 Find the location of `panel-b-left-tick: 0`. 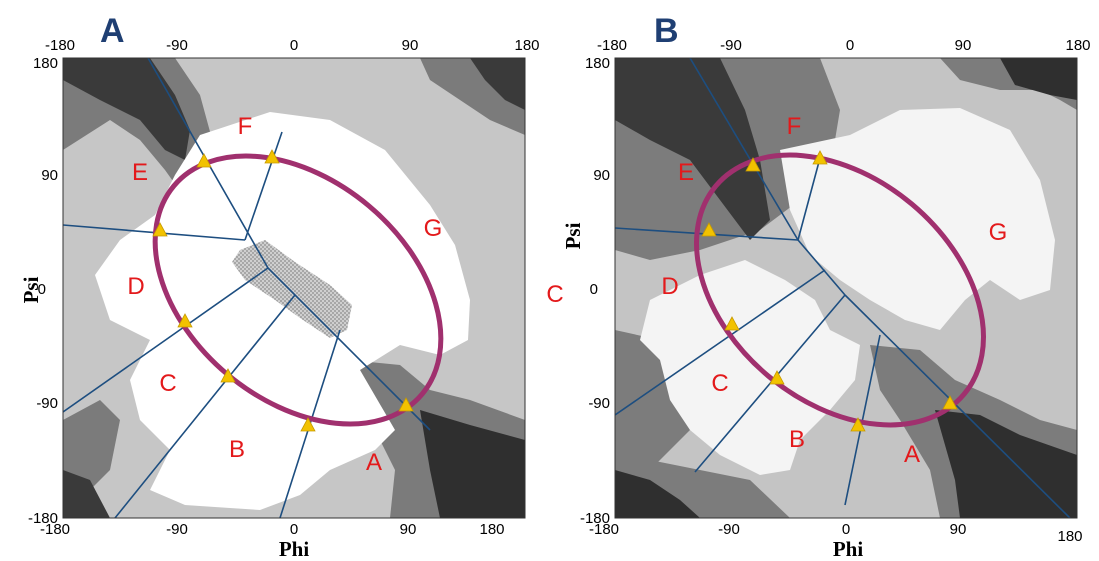

panel-b-left-tick: 0 is located at coordinates (594, 289).